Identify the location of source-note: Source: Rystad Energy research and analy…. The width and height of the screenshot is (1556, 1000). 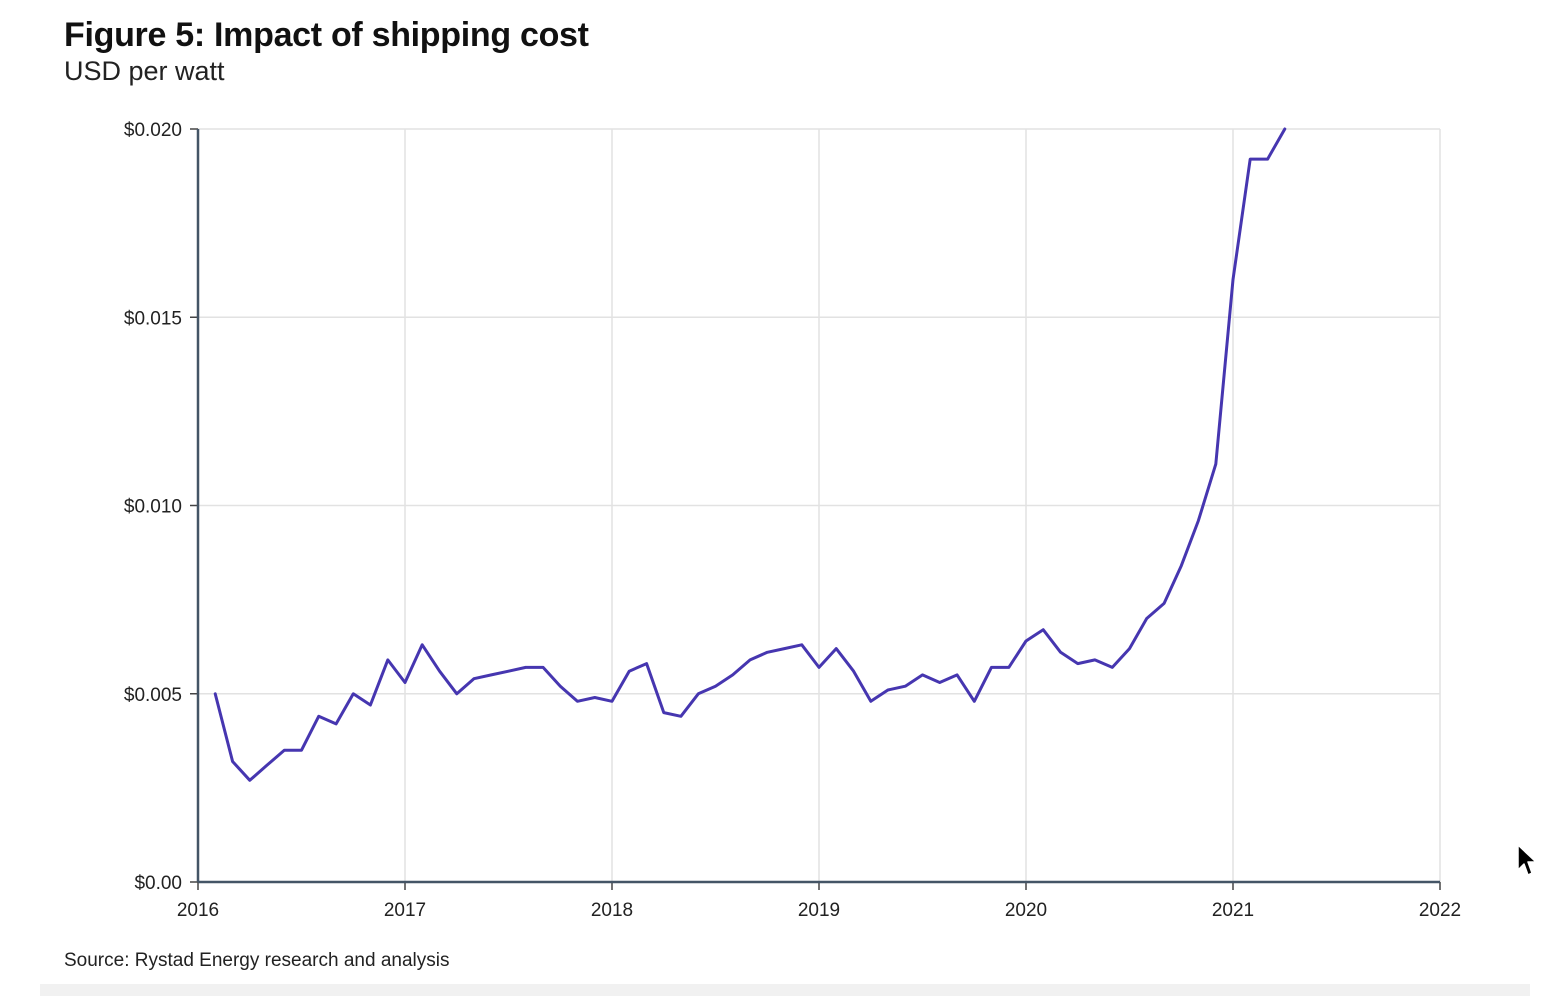
(257, 960).